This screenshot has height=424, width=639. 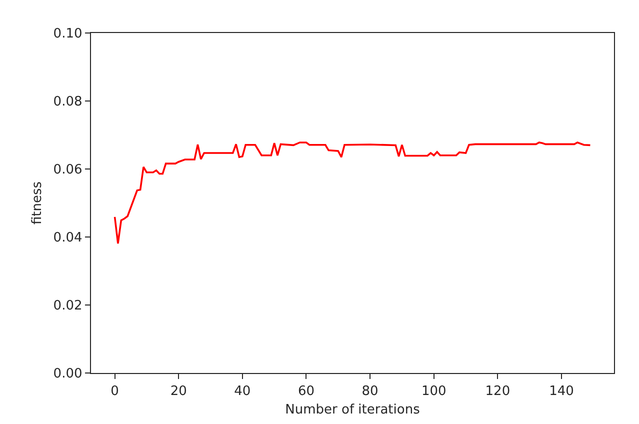 I want to click on x-tick-label: 60, so click(x=306, y=391).